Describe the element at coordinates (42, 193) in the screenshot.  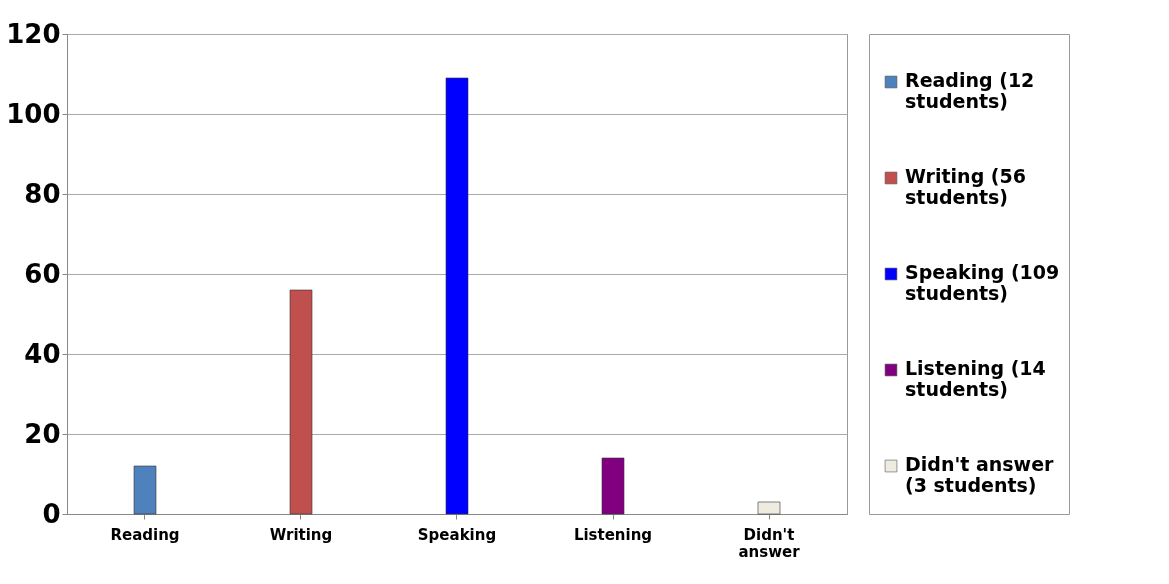
I see `y-tick-label: 80` at that location.